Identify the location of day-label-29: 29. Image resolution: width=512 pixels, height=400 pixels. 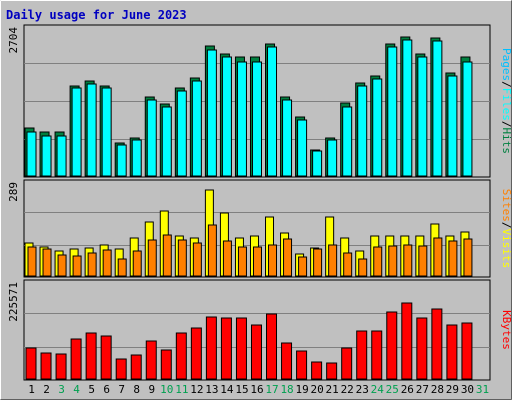
(452, 389).